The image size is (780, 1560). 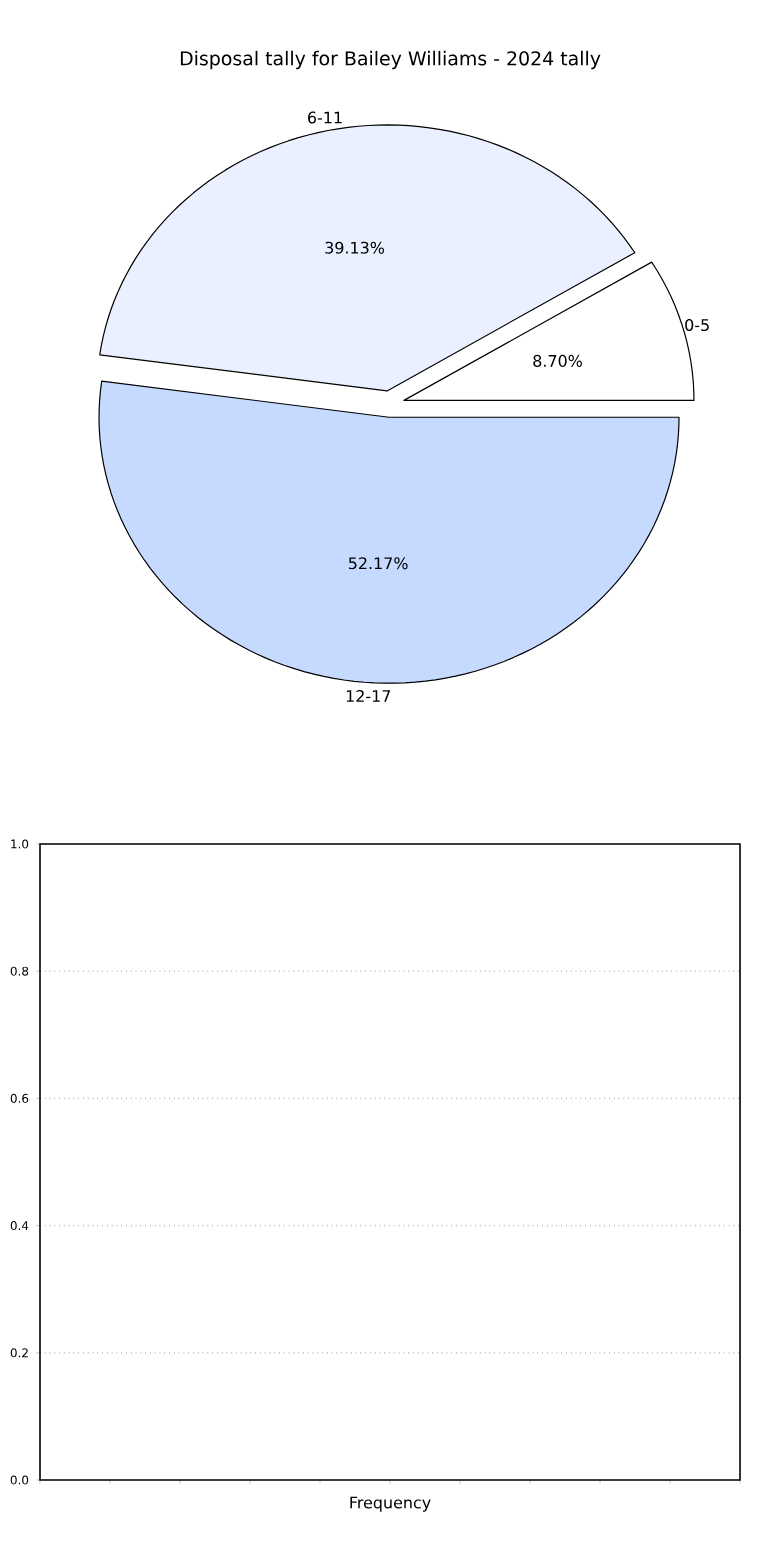 What do you see at coordinates (390, 60) in the screenshot?
I see `chart-title: Disposal tally for Bailey Williams - 2024 tally` at bounding box center [390, 60].